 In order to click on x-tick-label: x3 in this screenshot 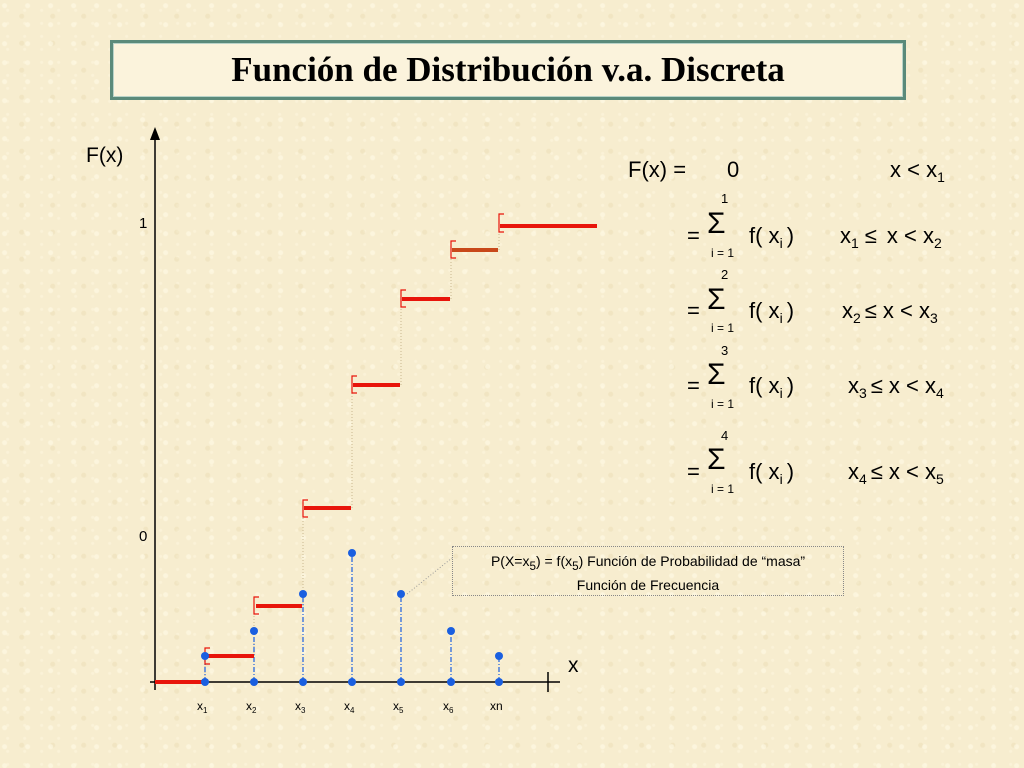, I will do `click(300, 707)`.